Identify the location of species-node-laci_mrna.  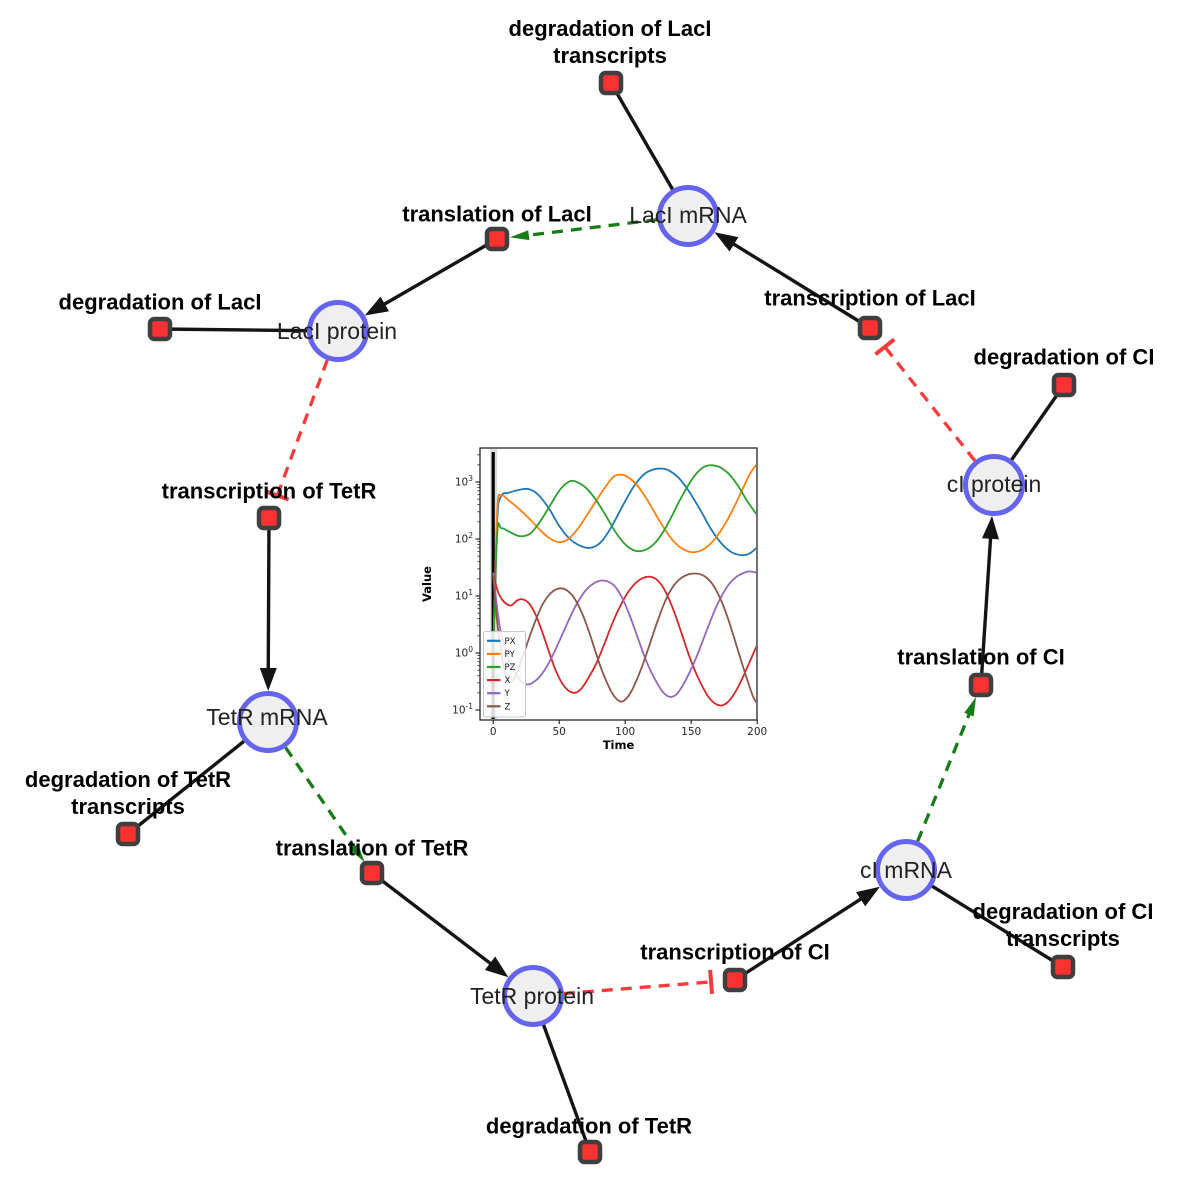
(688, 216).